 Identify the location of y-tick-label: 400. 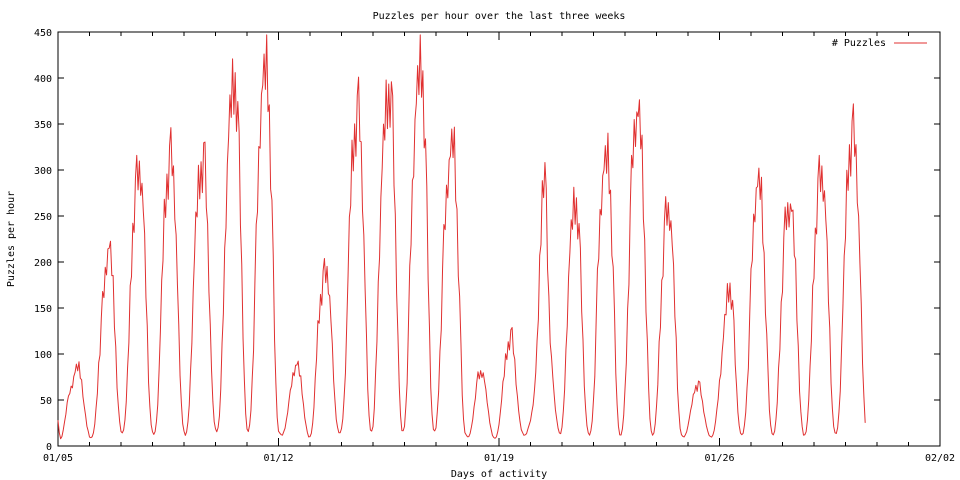
(43, 79).